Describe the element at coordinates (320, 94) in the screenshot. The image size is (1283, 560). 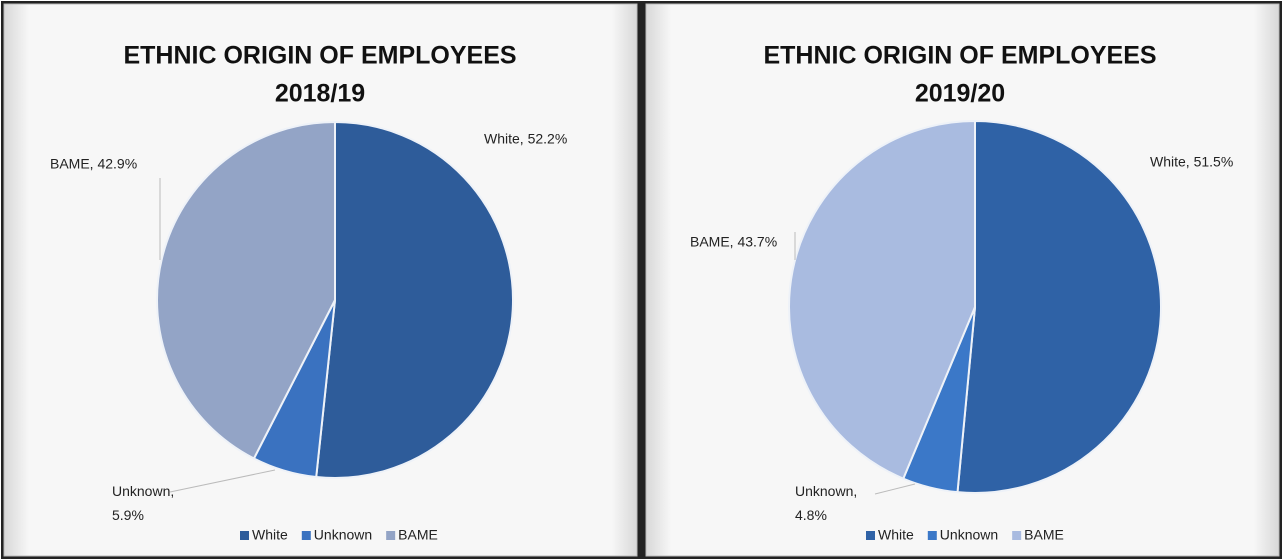
I see `chart-subtitle: 2018/19` at that location.